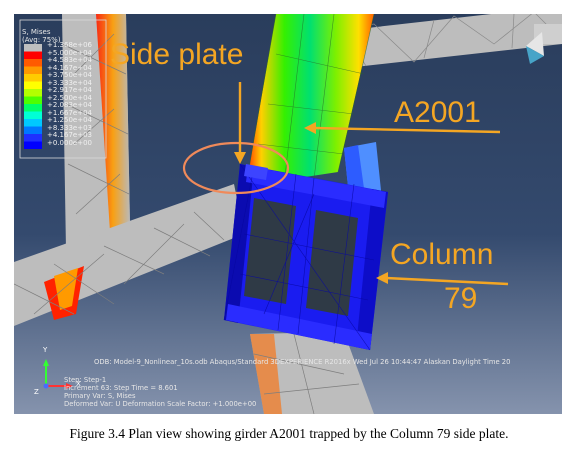 This screenshot has height=460, width=578. I want to click on side-plate-arrow, so click(240, 123).